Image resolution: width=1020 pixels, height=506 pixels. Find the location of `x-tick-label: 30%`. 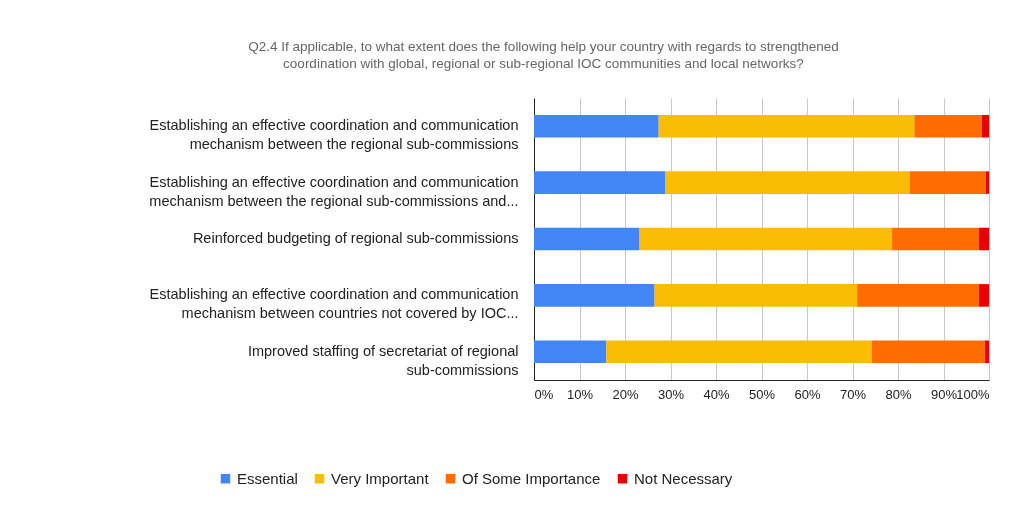

x-tick-label: 30% is located at coordinates (671, 394).